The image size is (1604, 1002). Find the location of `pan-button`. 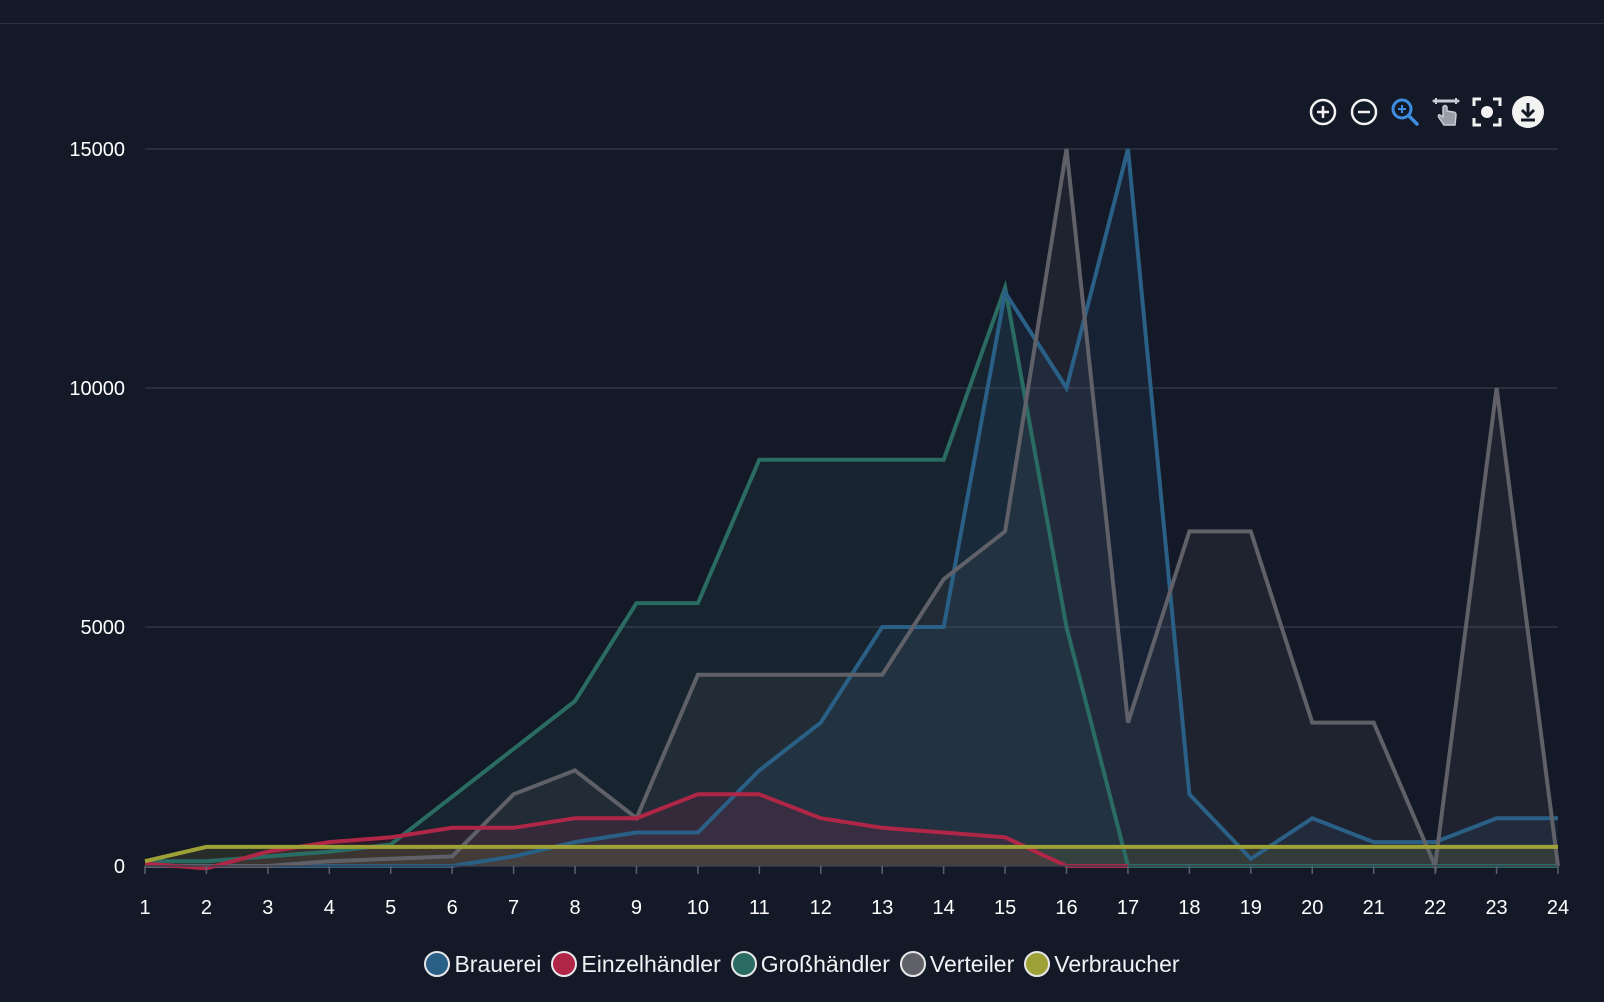

pan-button is located at coordinates (1446, 112).